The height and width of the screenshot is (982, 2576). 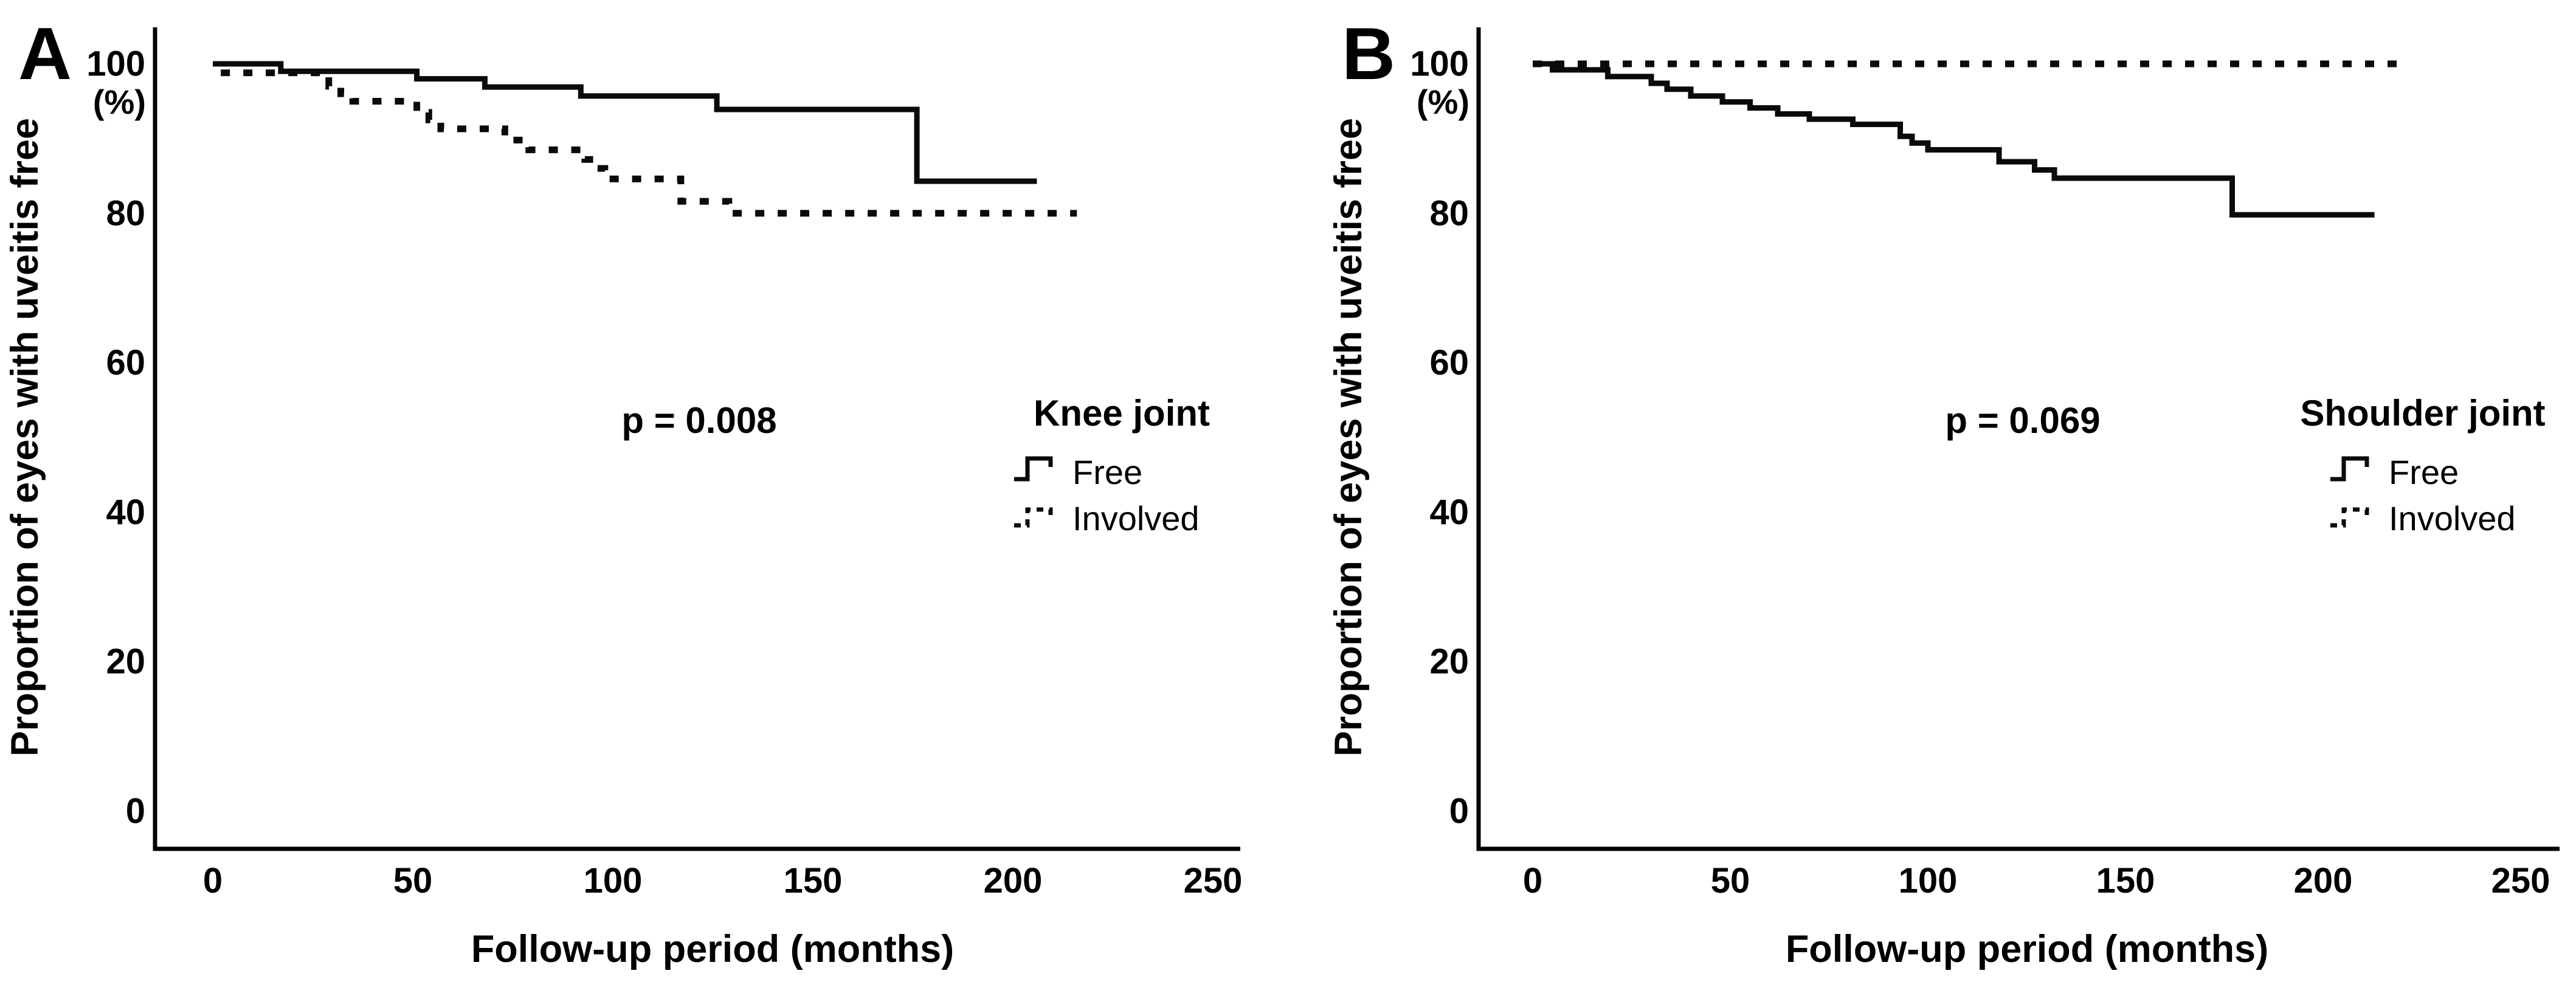 I want to click on panel-b-legend-title: Shoulder joint, so click(x=2422, y=413).